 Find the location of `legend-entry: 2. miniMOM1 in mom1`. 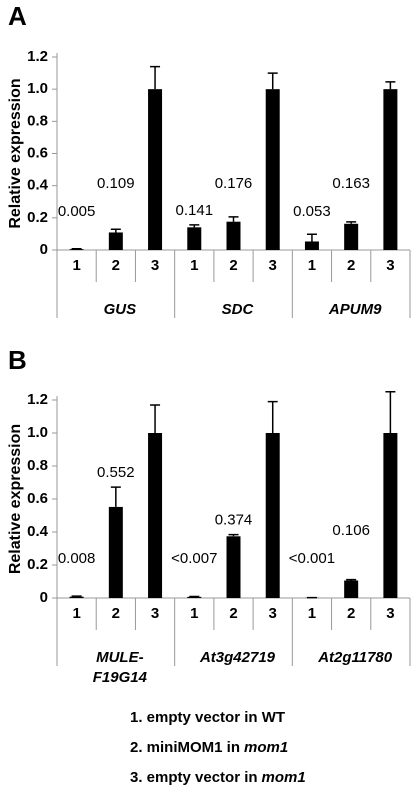

legend-entry: 2. miniMOM1 in mom1 is located at coordinates (209, 747).